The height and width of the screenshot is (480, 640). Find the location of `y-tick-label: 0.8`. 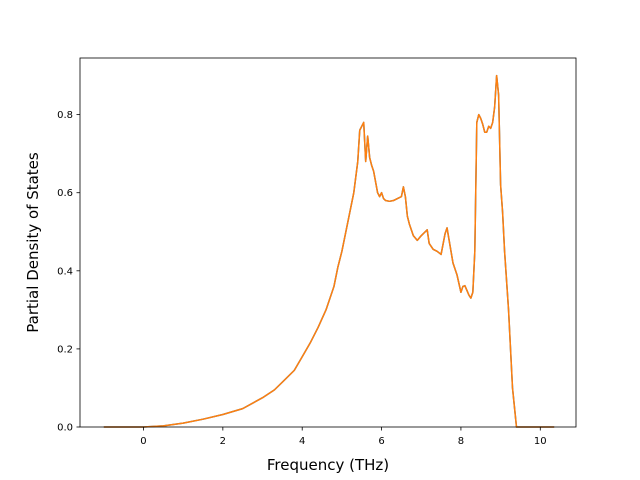

y-tick-label: 0.8 is located at coordinates (65, 115).